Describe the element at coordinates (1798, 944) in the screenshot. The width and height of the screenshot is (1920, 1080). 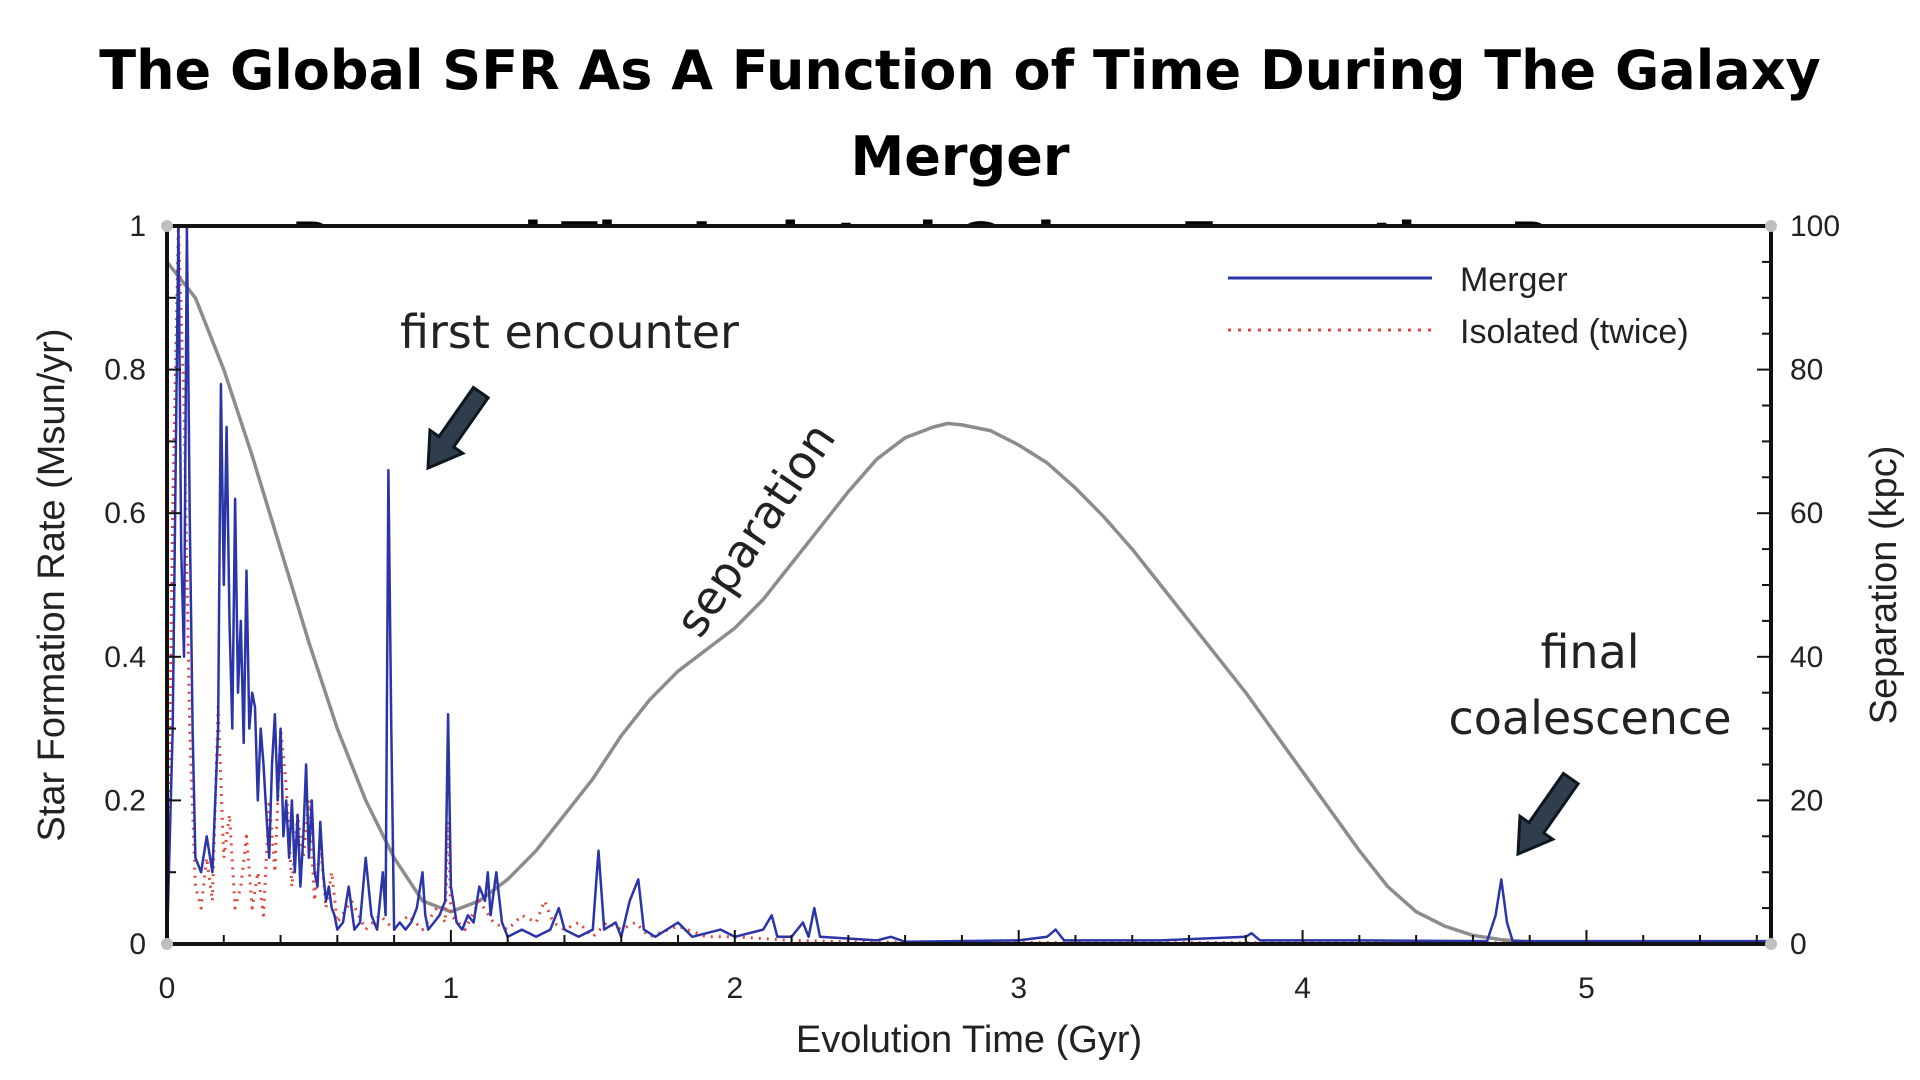
I see `y2-tick-label: 0` at that location.